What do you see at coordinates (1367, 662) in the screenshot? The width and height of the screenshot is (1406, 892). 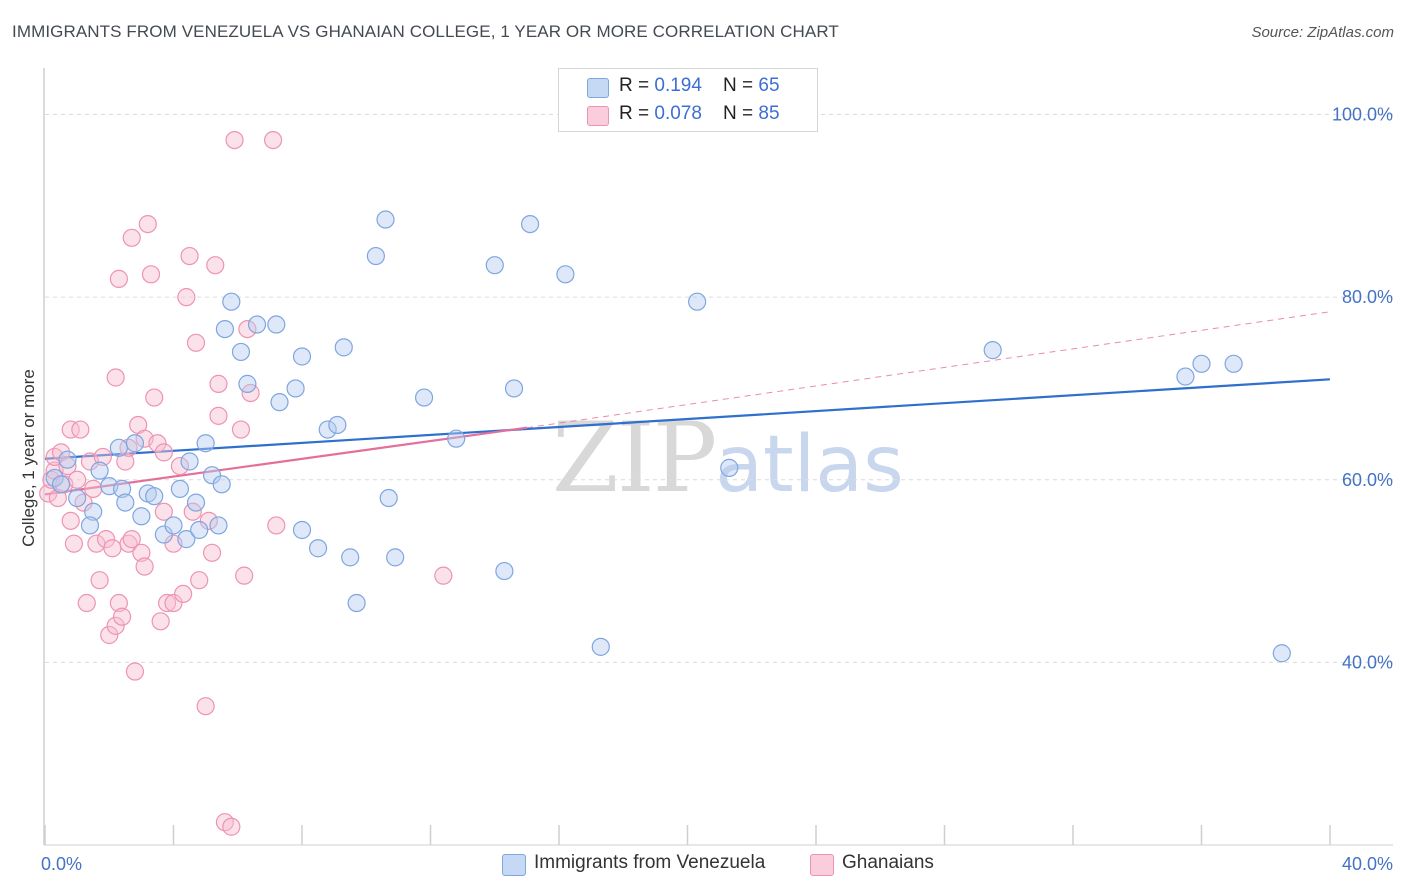 I see `y-tick-label: 40.0%` at bounding box center [1367, 662].